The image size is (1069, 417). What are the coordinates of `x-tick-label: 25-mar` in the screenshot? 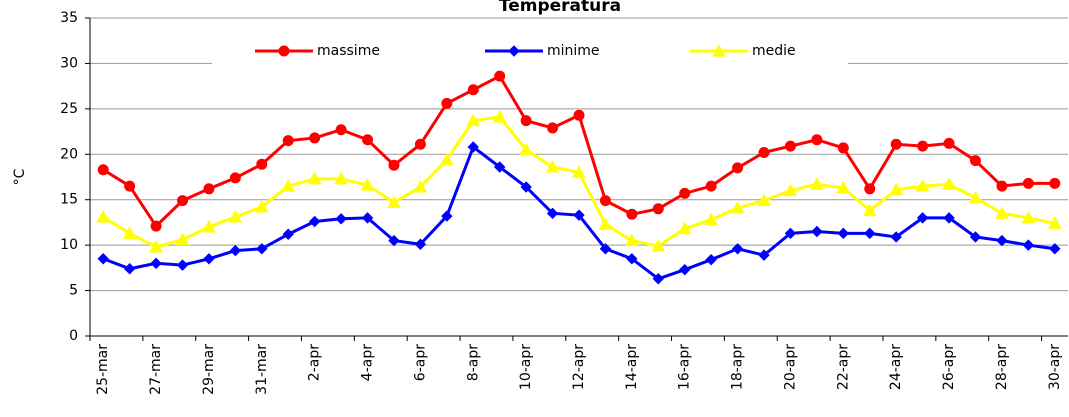 It's located at (103, 369).